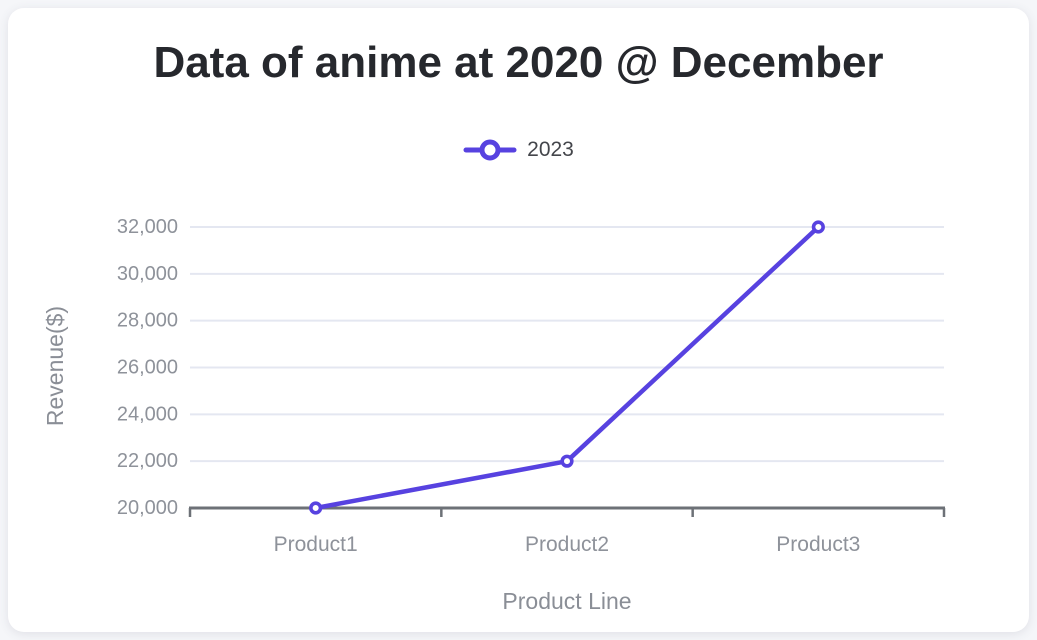 The width and height of the screenshot is (1037, 640). I want to click on chart-title: Data of anime at 2020 @ December, so click(518, 62).